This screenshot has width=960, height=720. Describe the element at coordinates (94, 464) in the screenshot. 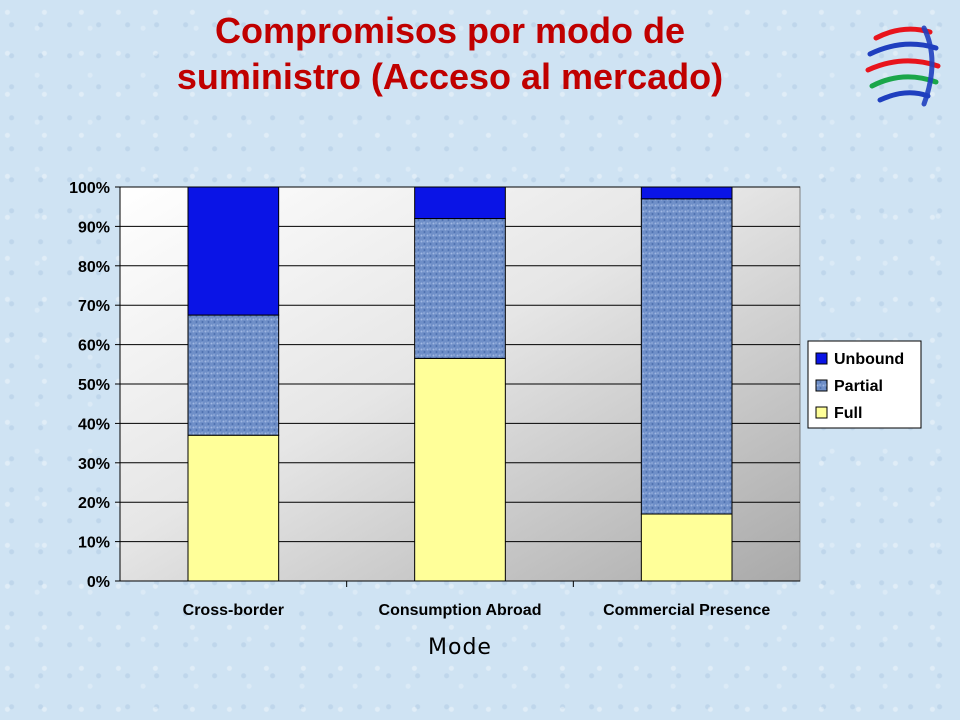

I see `y-tick-label: 30%` at that location.